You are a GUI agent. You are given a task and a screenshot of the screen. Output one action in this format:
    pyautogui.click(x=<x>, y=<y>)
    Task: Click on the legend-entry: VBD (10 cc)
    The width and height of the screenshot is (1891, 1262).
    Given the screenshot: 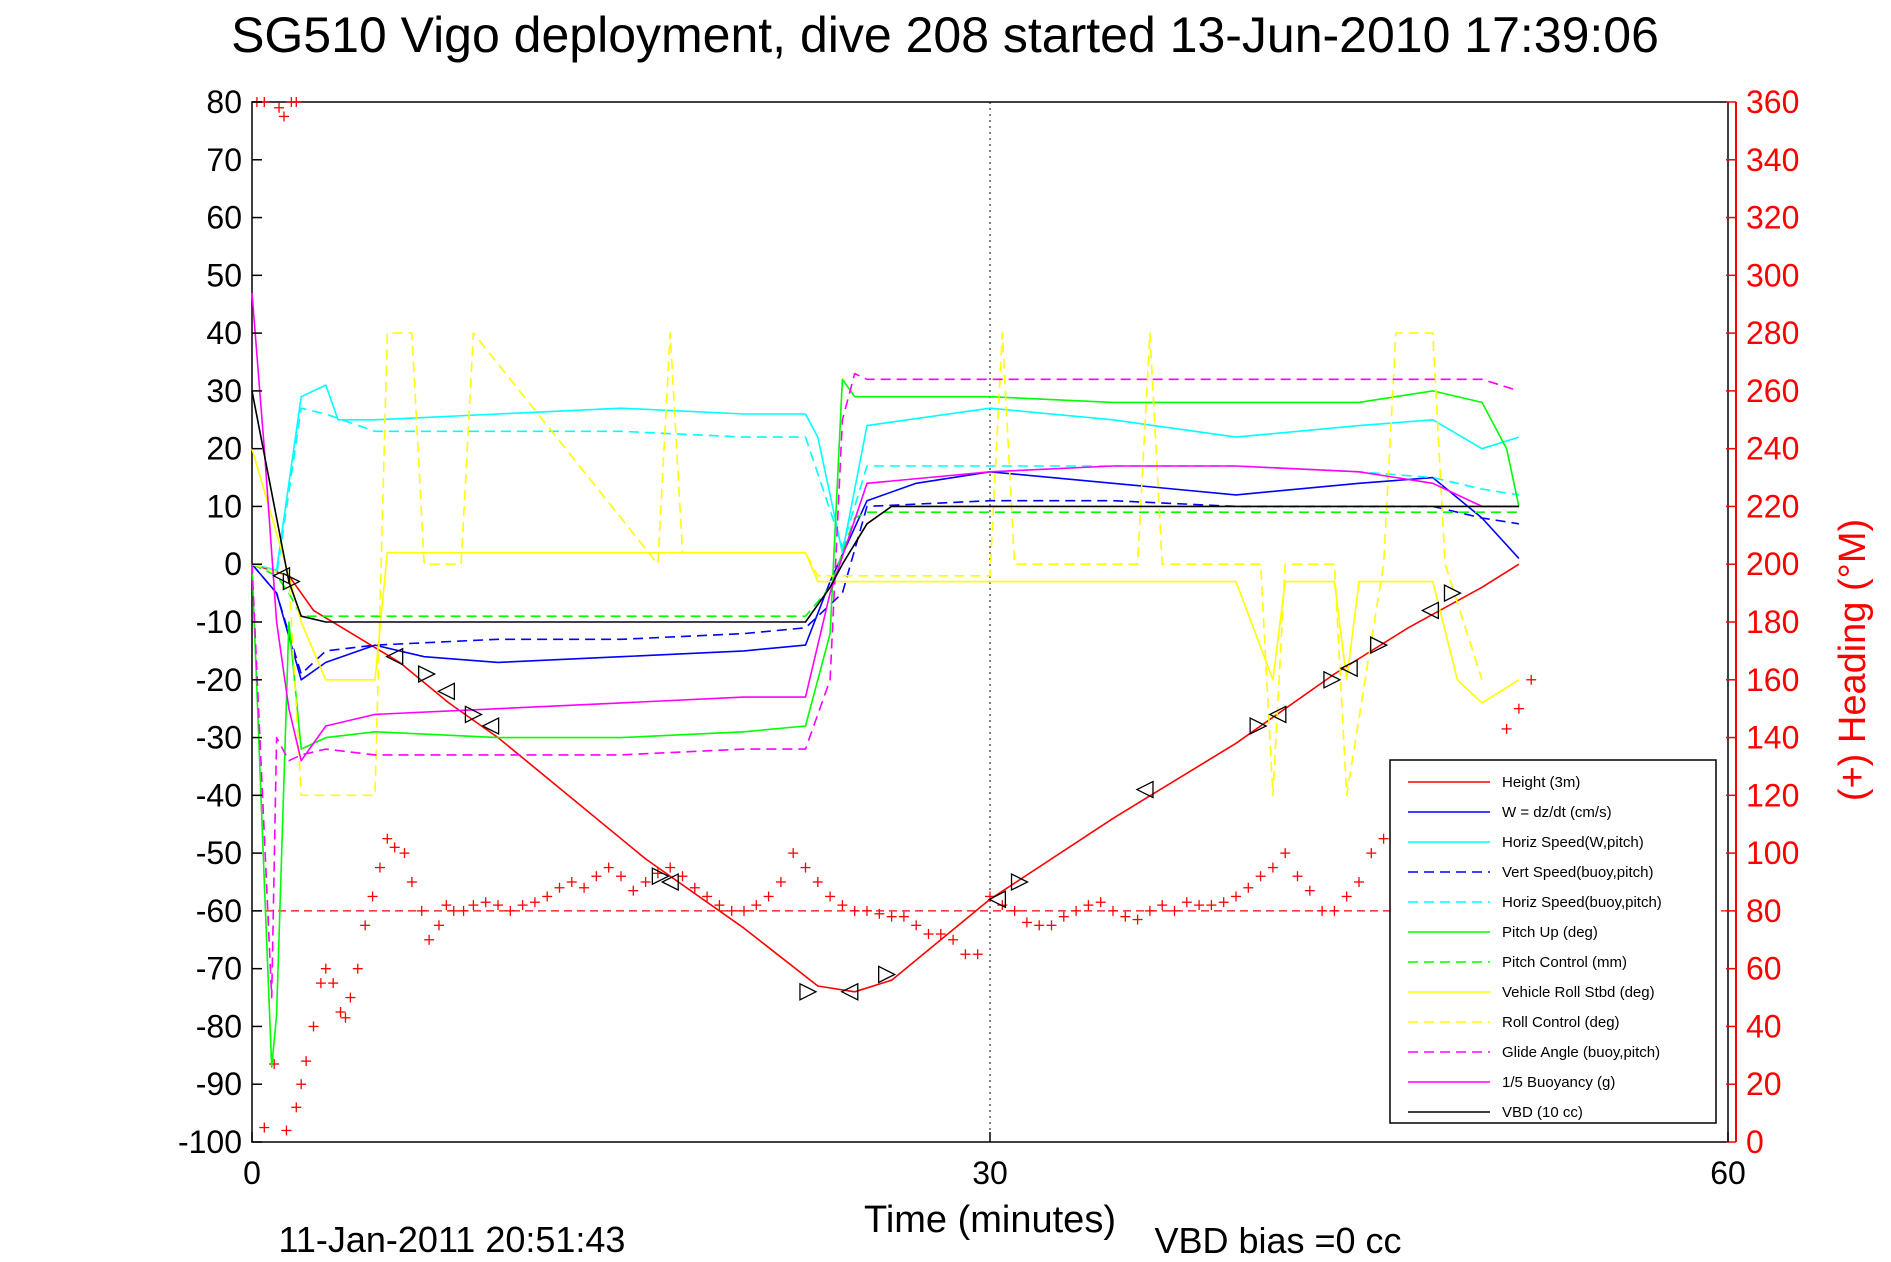 What is the action you would take?
    pyautogui.click(x=1495, y=1112)
    